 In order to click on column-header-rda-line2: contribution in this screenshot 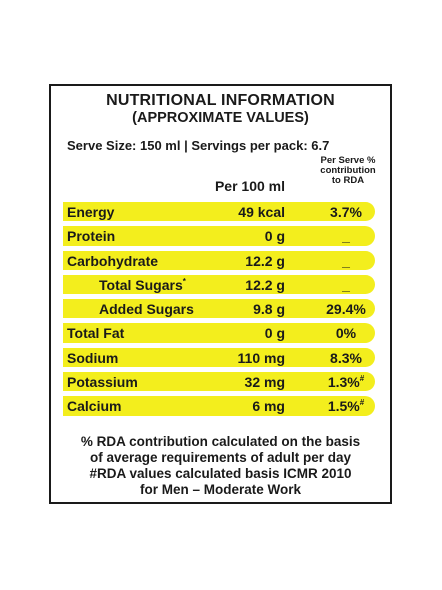, I will do `click(348, 170)`.